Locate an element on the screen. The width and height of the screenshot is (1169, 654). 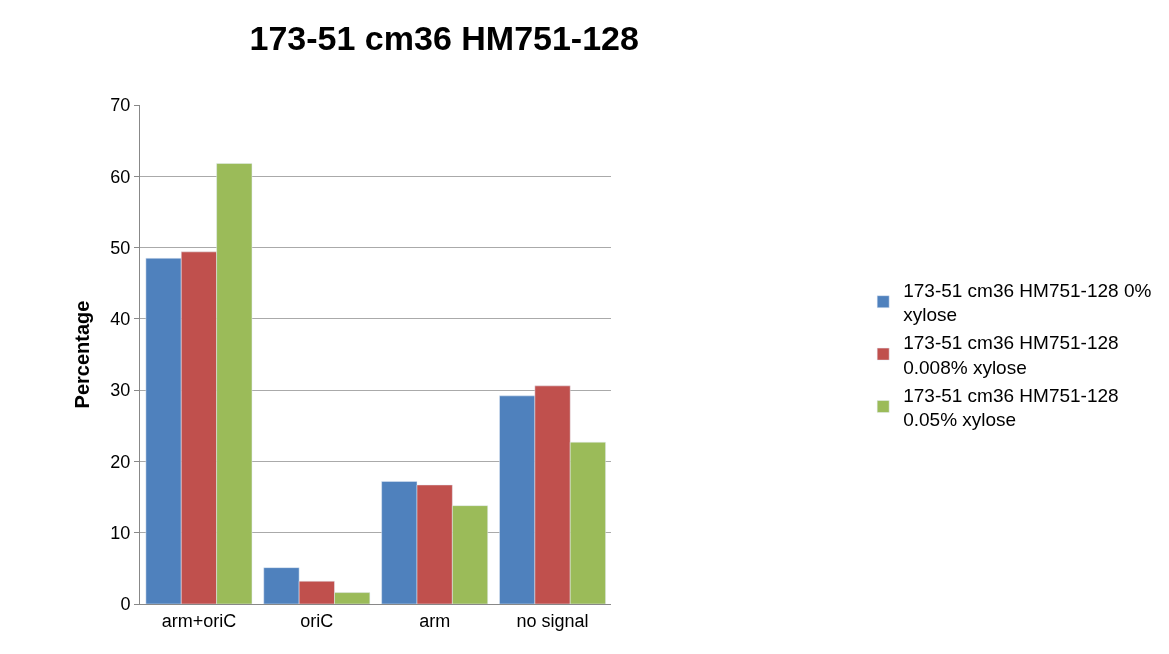
legend-label: 173-51 cm36 HM751-128 0.05% xylose is located at coordinates (1011, 407).